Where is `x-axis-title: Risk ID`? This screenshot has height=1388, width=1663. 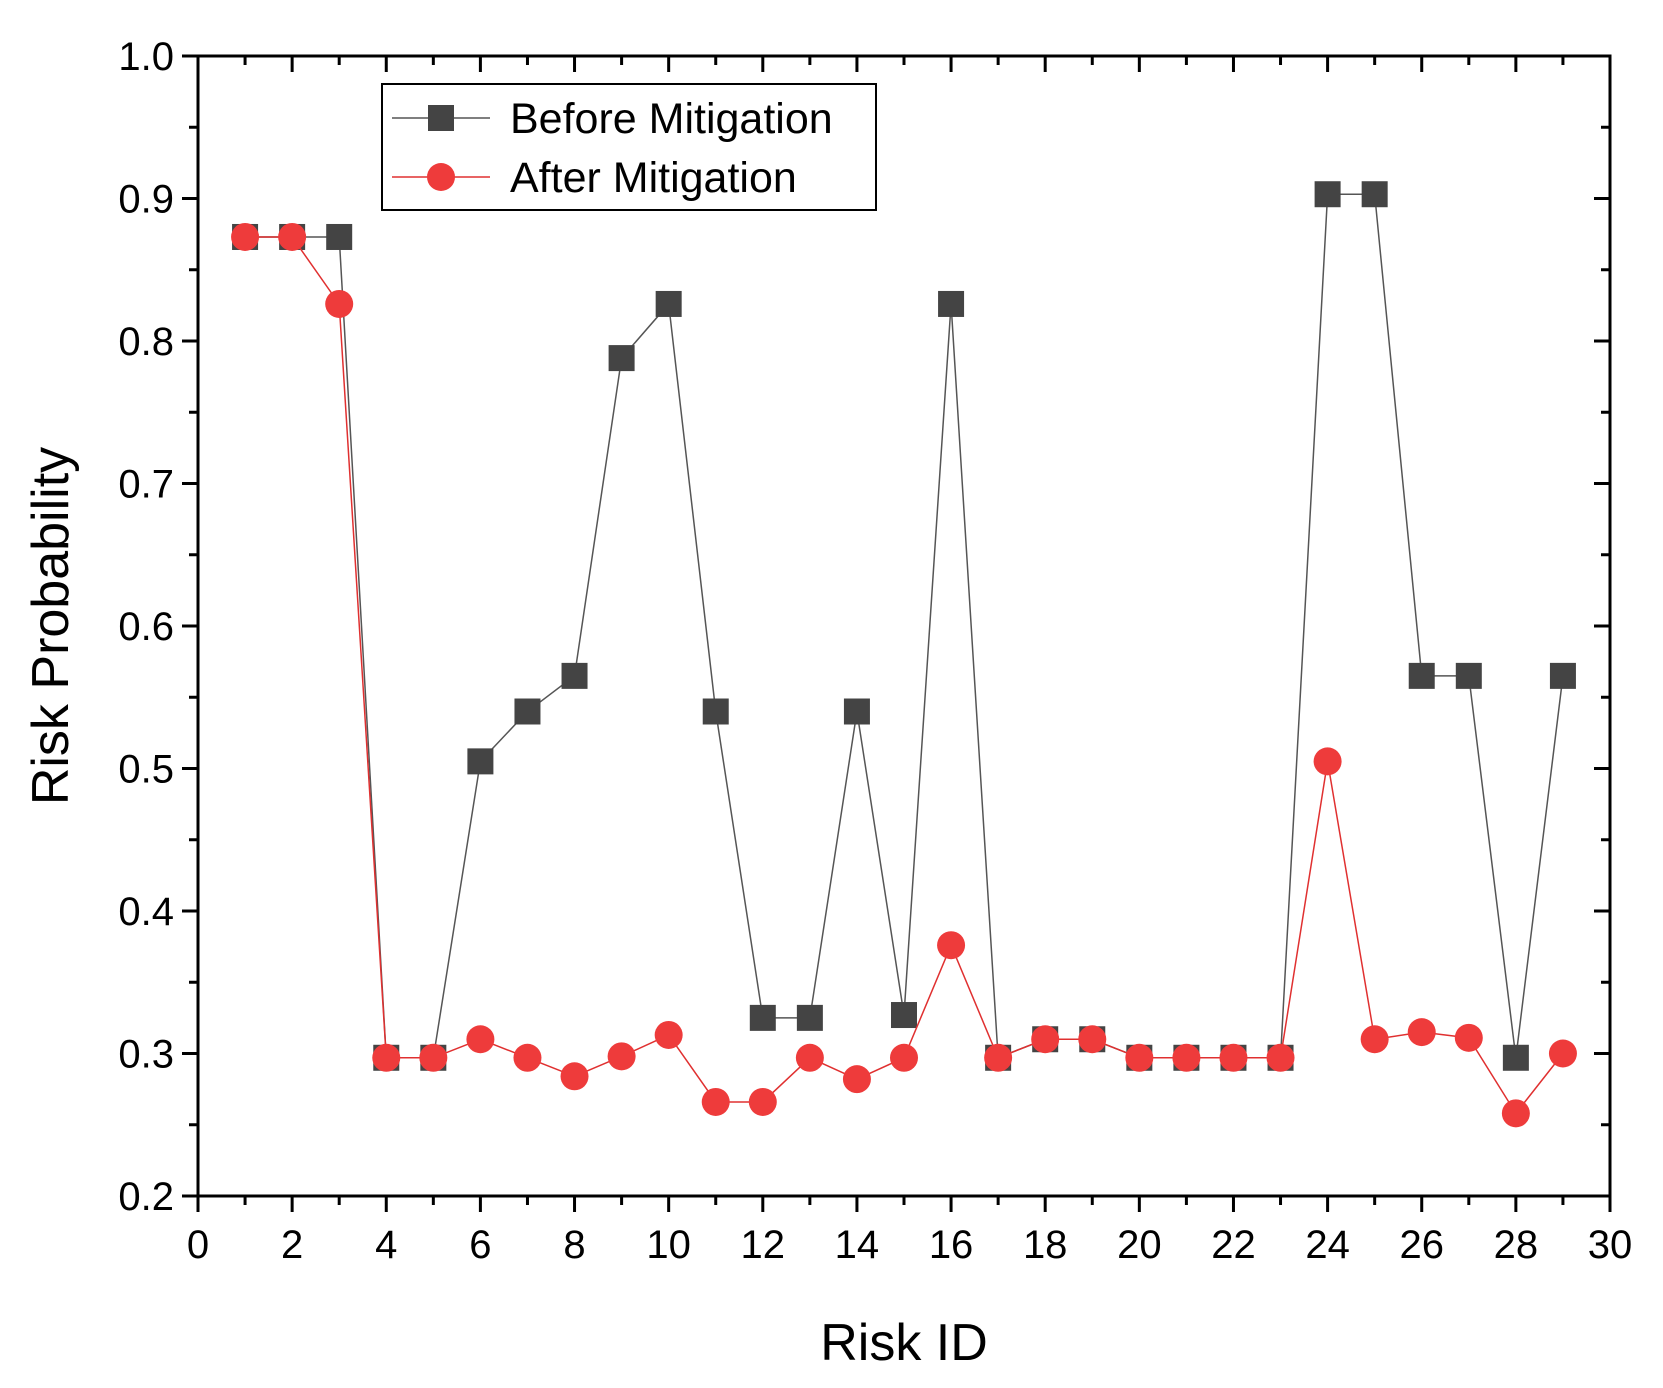
x-axis-title: Risk ID is located at coordinates (904, 1343).